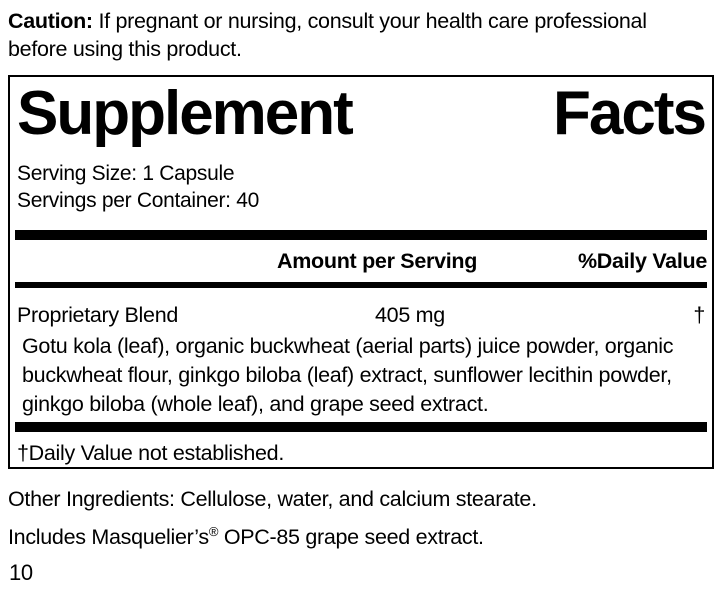 This screenshot has height=599, width=720. What do you see at coordinates (351, 537) in the screenshot?
I see `includes-suffix: OPC-85 grape seed extract.` at bounding box center [351, 537].